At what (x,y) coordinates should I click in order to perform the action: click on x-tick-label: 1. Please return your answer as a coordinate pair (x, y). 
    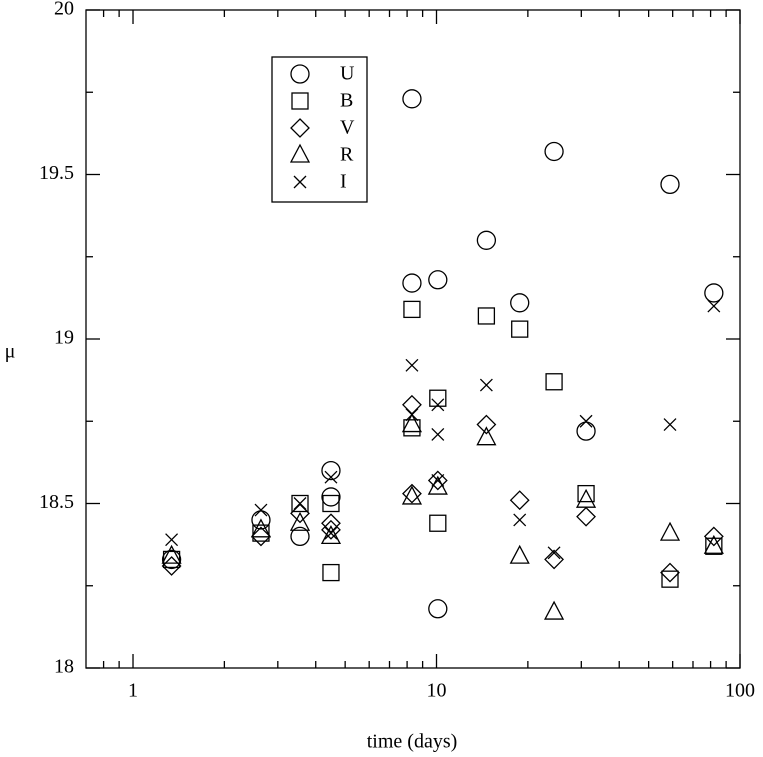
    Looking at the image, I should click on (133, 691).